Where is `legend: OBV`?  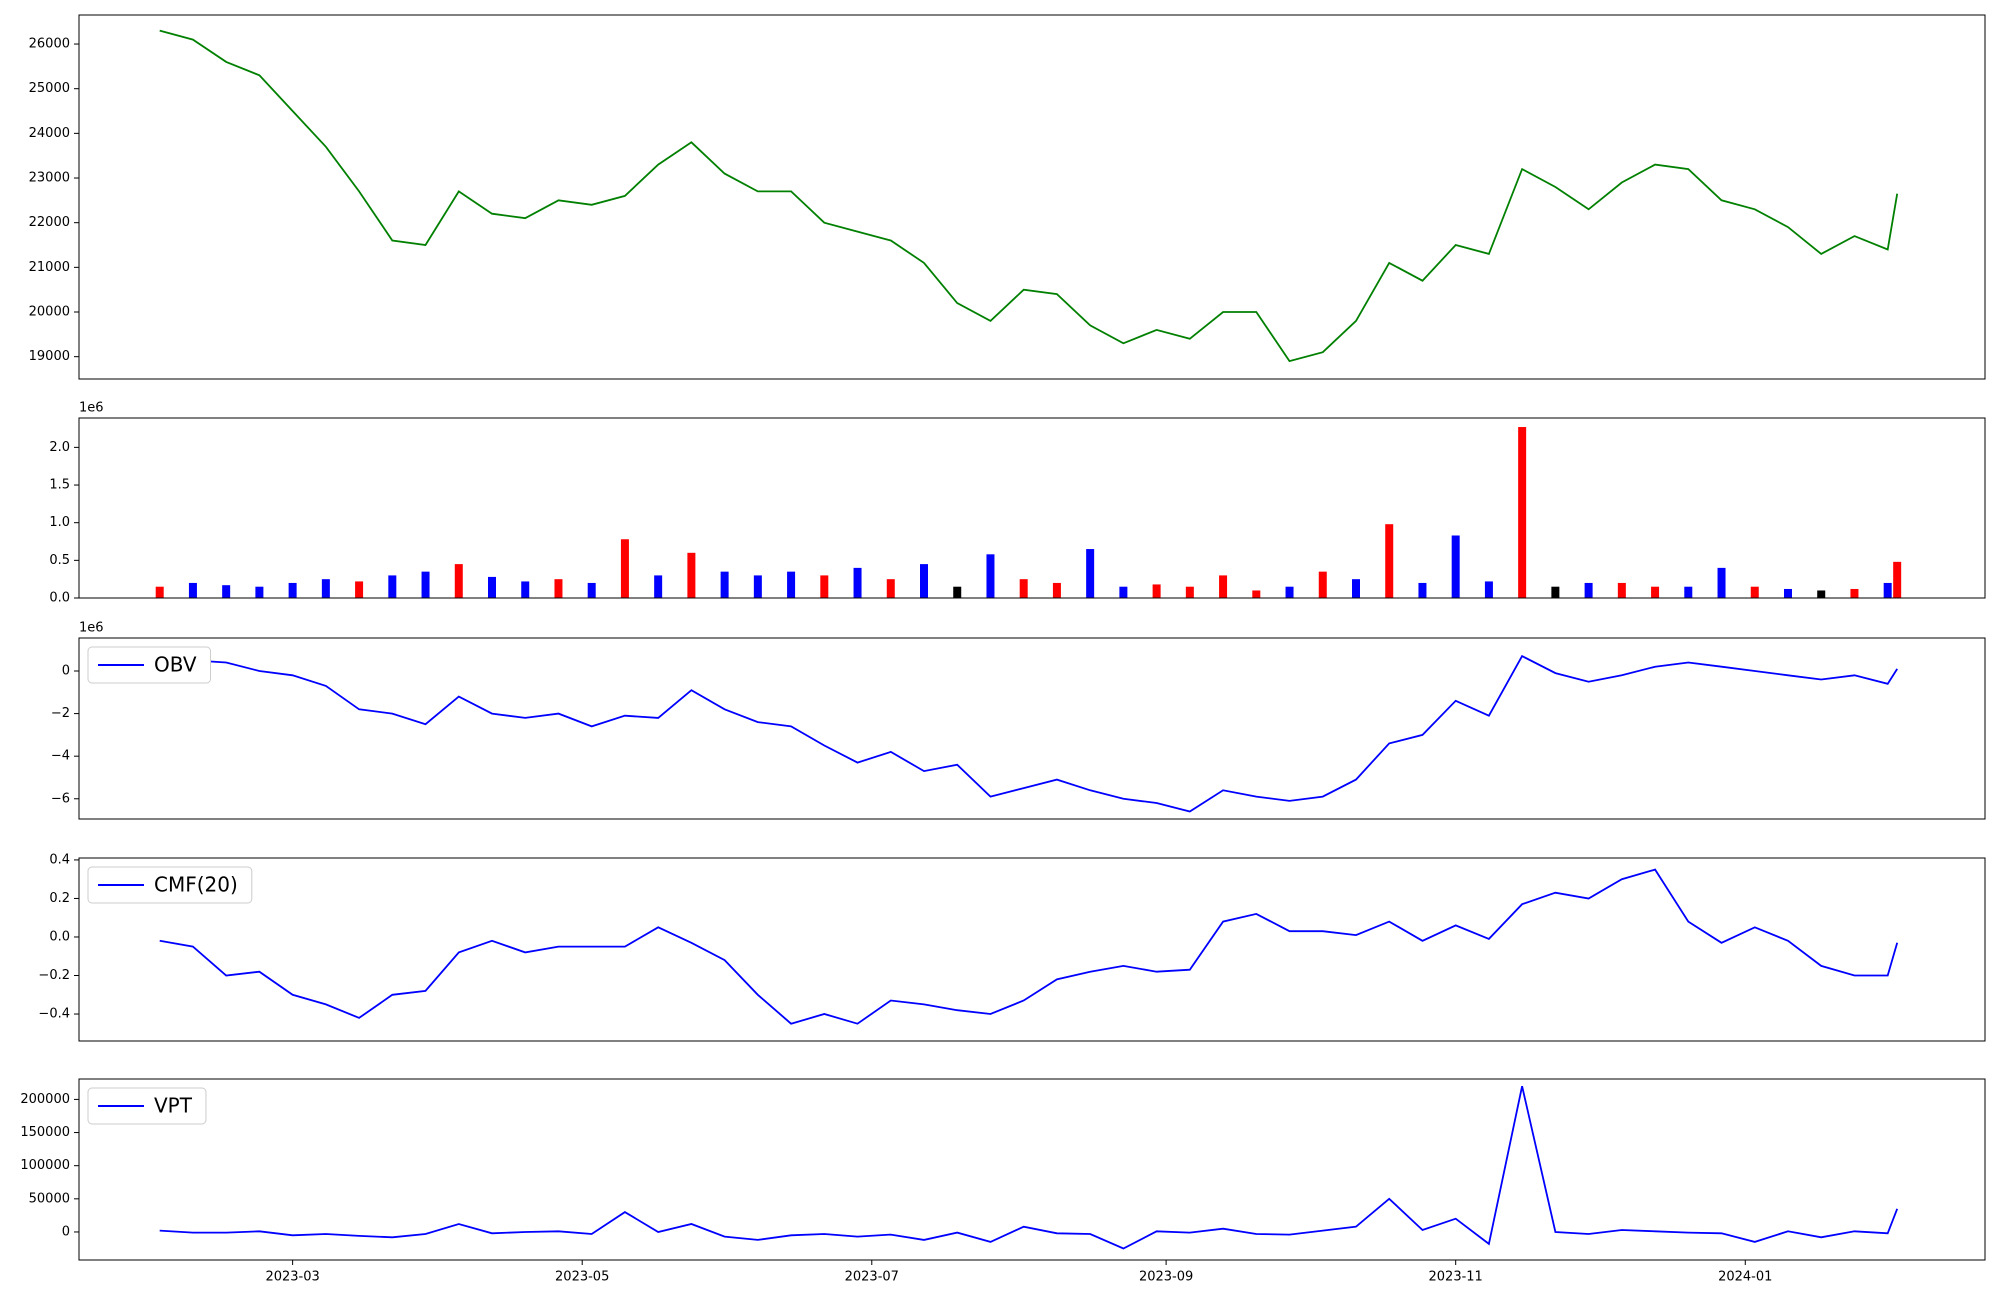 legend: OBV is located at coordinates (149, 665).